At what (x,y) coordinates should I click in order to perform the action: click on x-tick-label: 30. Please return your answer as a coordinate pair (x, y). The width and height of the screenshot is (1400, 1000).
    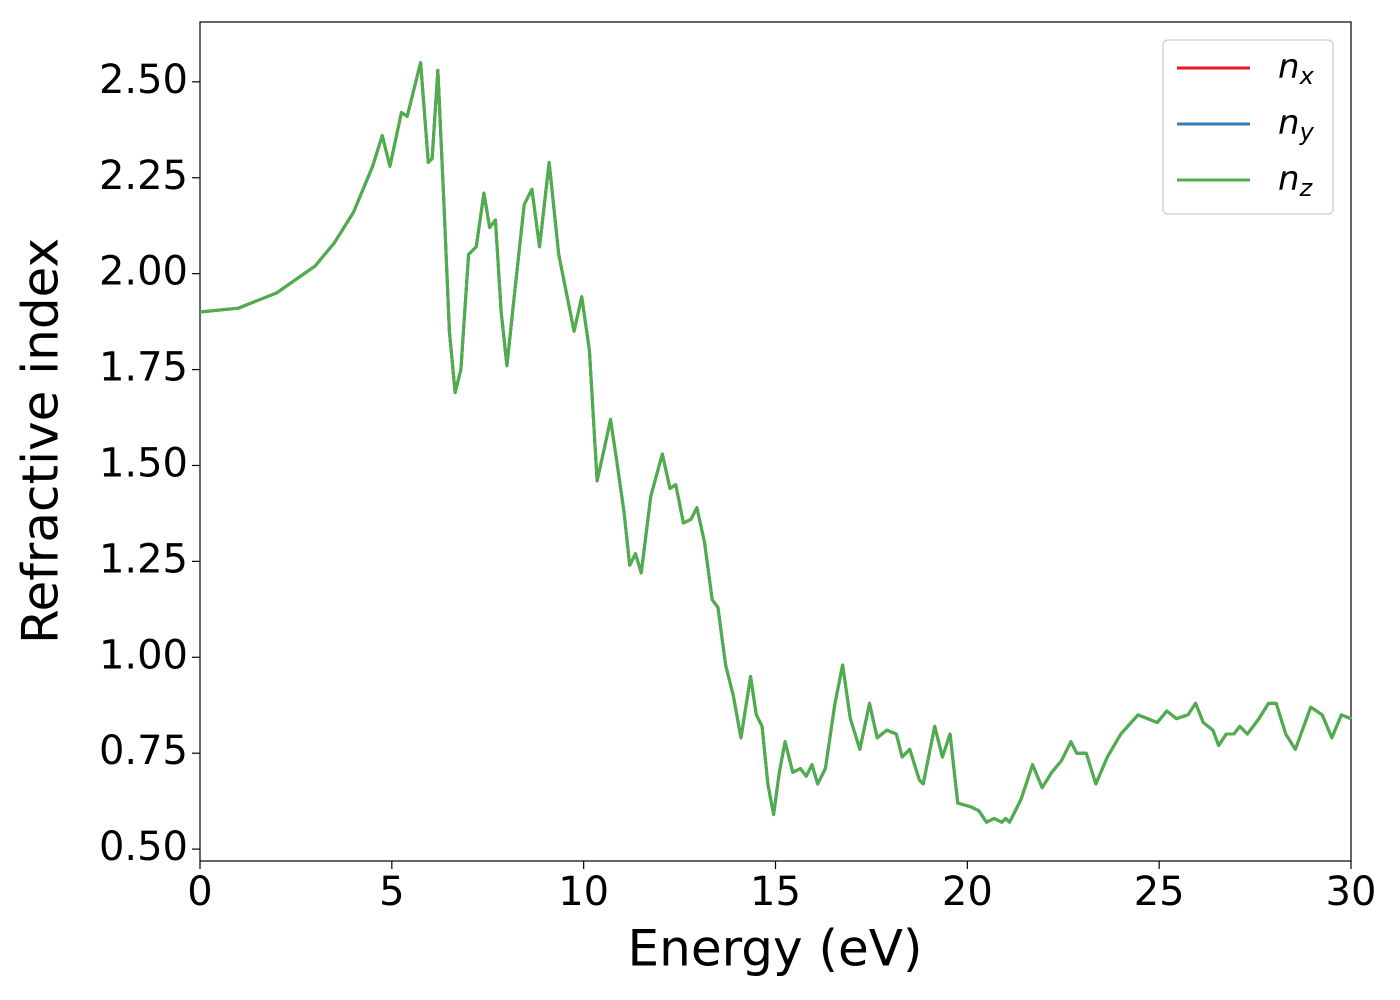
    Looking at the image, I should click on (1351, 892).